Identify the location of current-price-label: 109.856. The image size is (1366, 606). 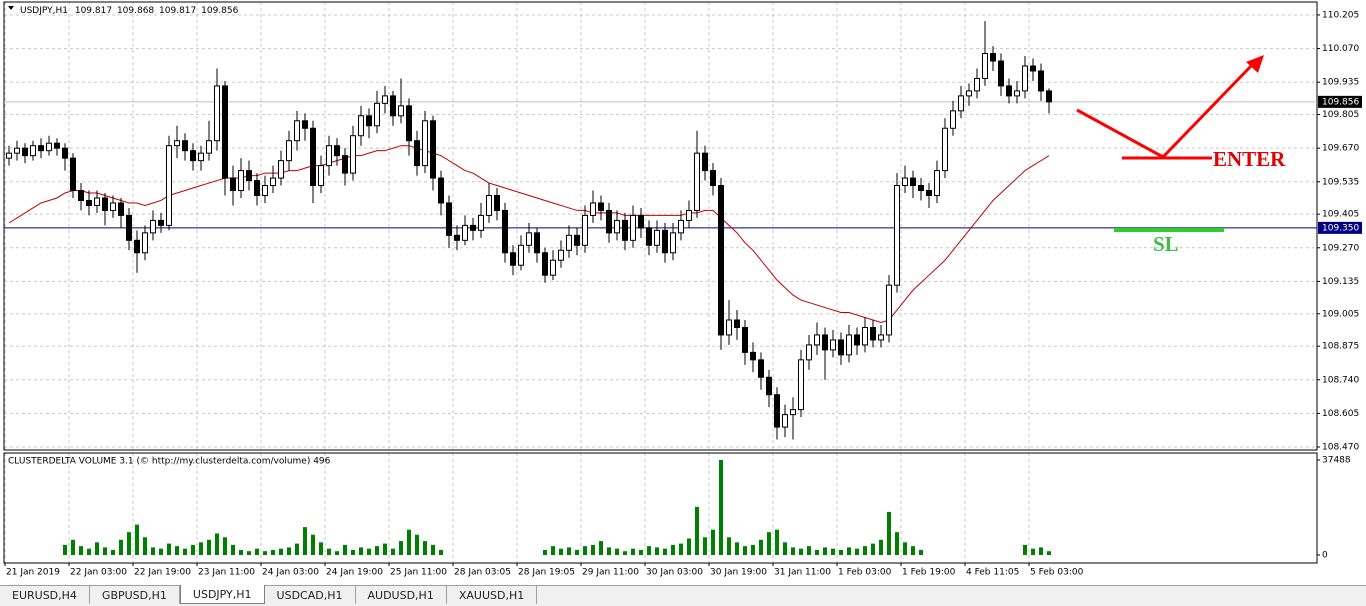
(1340, 102).